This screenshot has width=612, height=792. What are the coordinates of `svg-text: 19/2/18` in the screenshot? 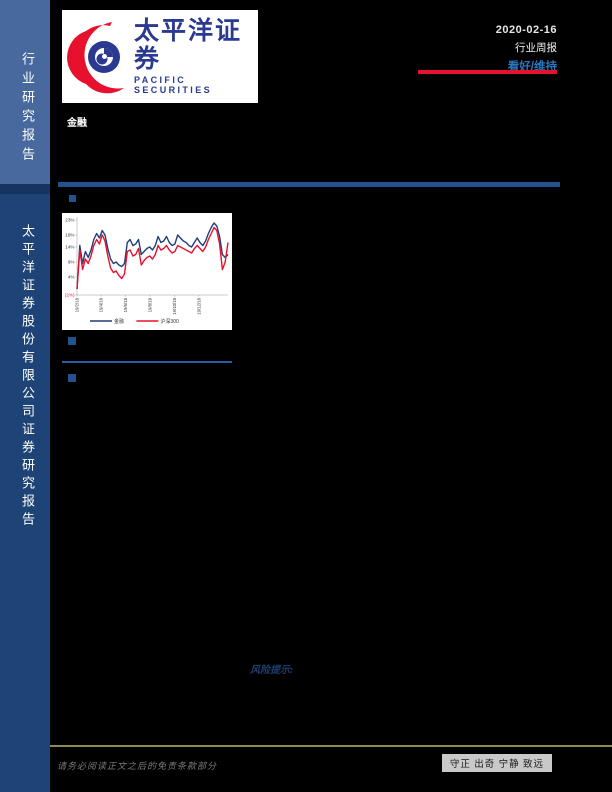 It's located at (77, 304).